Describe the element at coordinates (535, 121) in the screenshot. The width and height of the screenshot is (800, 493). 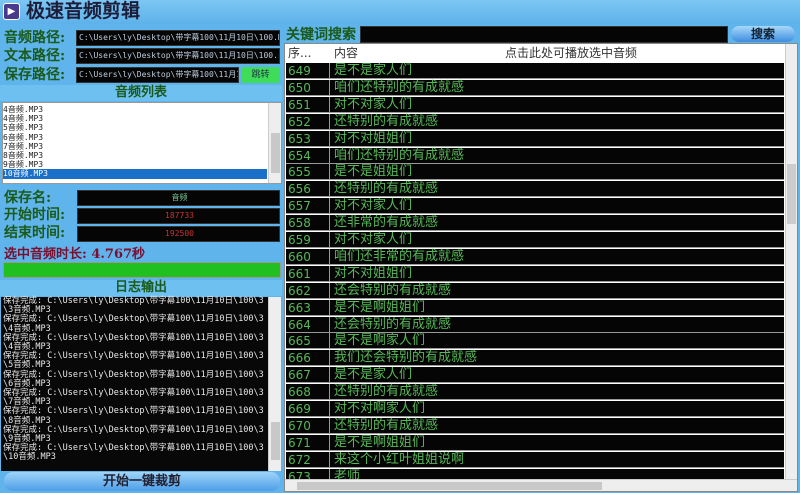
I see `table-row: 652 还特别的有成就感` at that location.